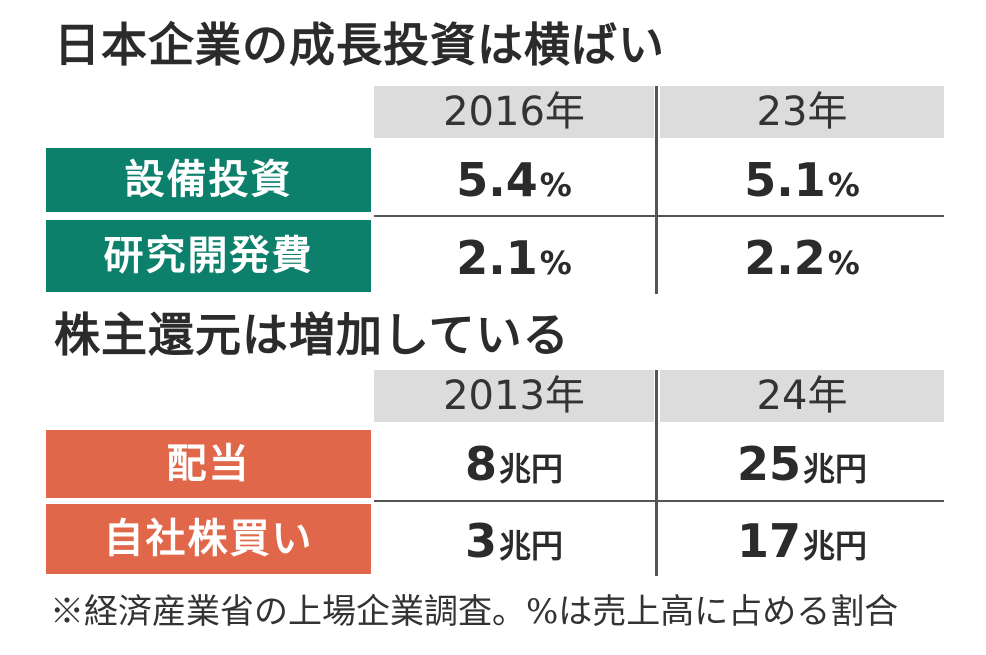  What do you see at coordinates (802, 541) in the screenshot?
I see `table-cell: 17兆円` at bounding box center [802, 541].